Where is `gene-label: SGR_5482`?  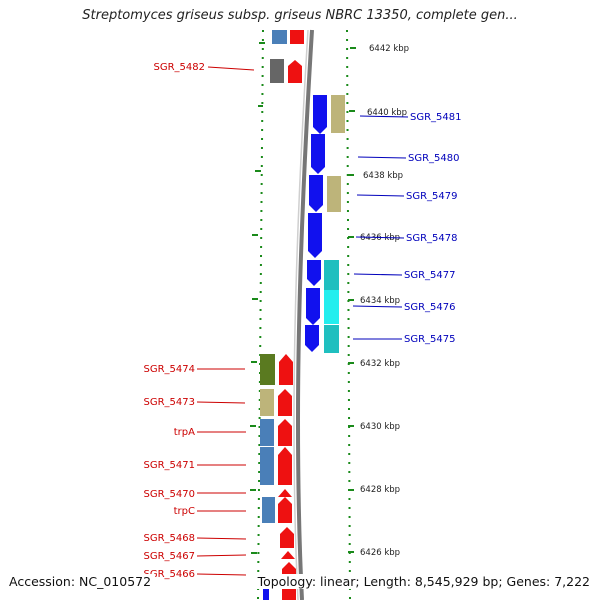 gene-label: SGR_5482 is located at coordinates (180, 67).